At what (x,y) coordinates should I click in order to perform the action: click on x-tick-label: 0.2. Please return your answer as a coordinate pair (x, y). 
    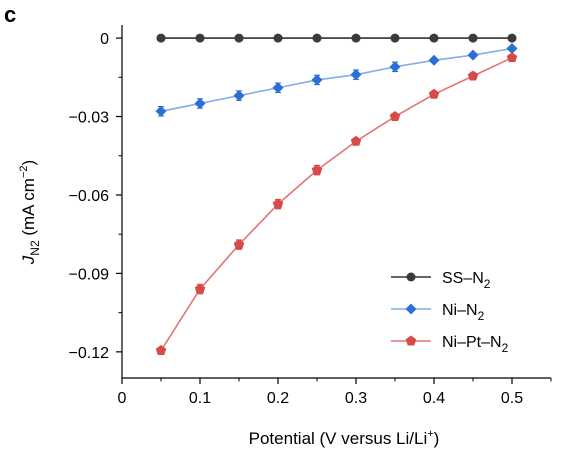
    Looking at the image, I should click on (278, 398).